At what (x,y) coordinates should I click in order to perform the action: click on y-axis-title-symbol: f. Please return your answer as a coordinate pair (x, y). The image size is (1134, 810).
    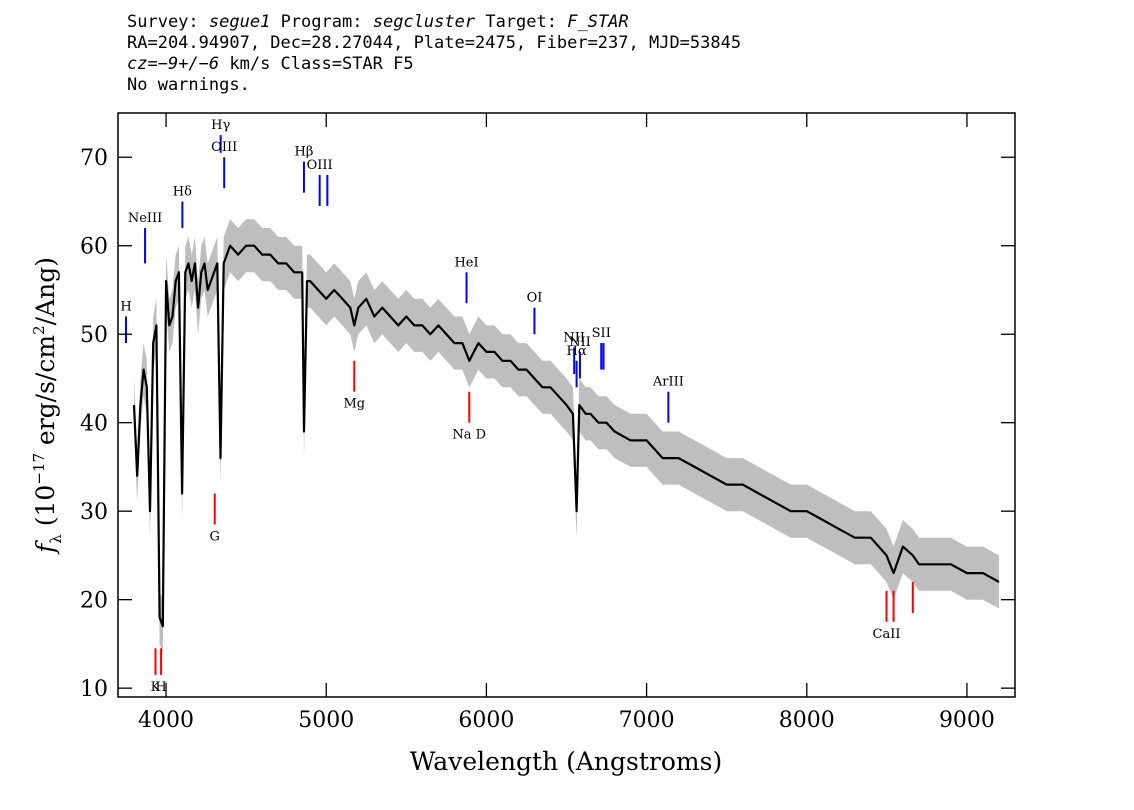
    Looking at the image, I should click on (45, 547).